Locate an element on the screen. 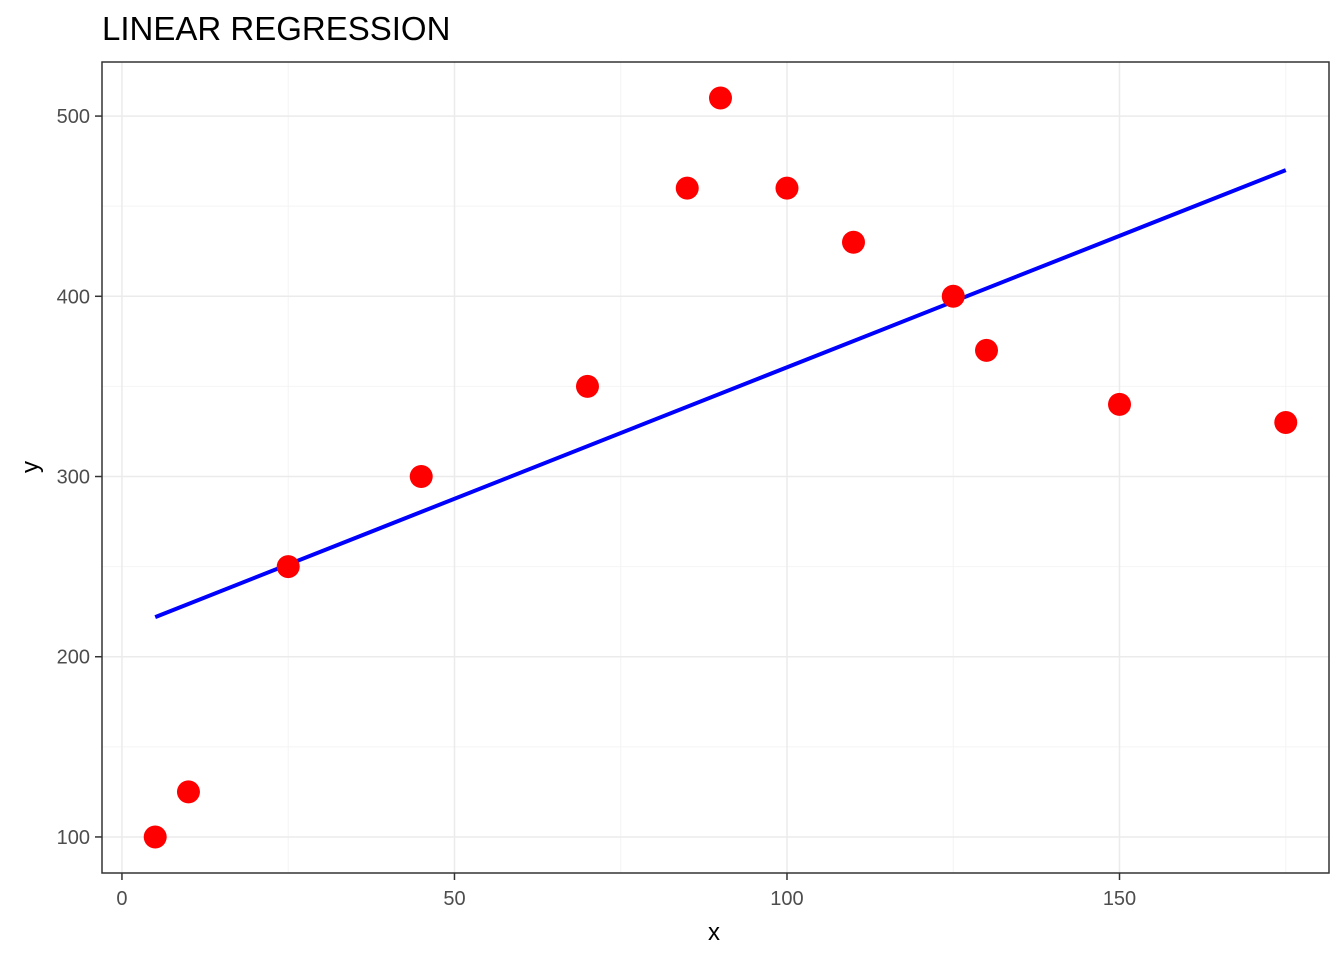  x-axis-ticks: 0 50 100 150 is located at coordinates (626, 891).